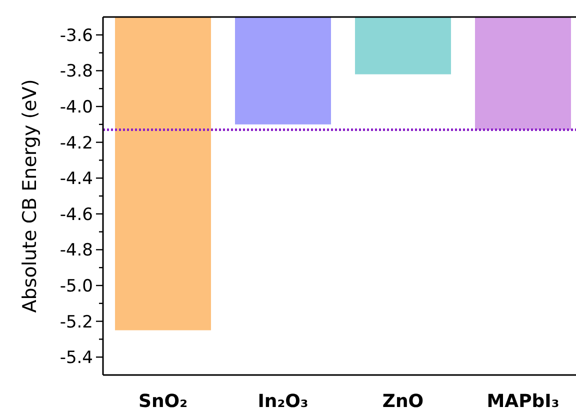 Image resolution: width=576 pixels, height=415 pixels. Describe the element at coordinates (76, 179) in the screenshot. I see `y-tick-label: -4.4` at that location.